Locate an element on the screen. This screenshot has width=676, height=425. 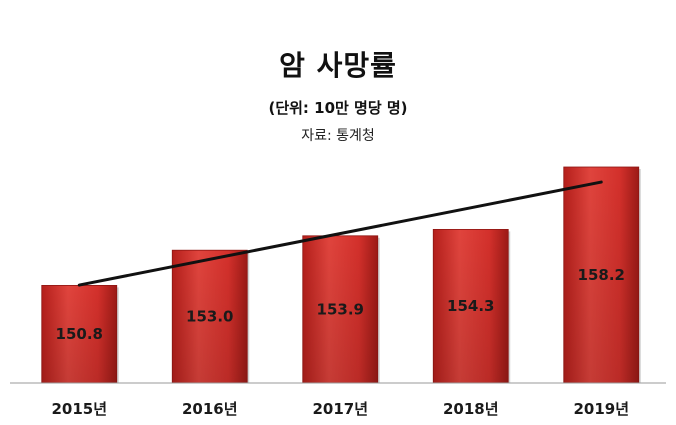
data-label: 153.0 is located at coordinates (209, 317).